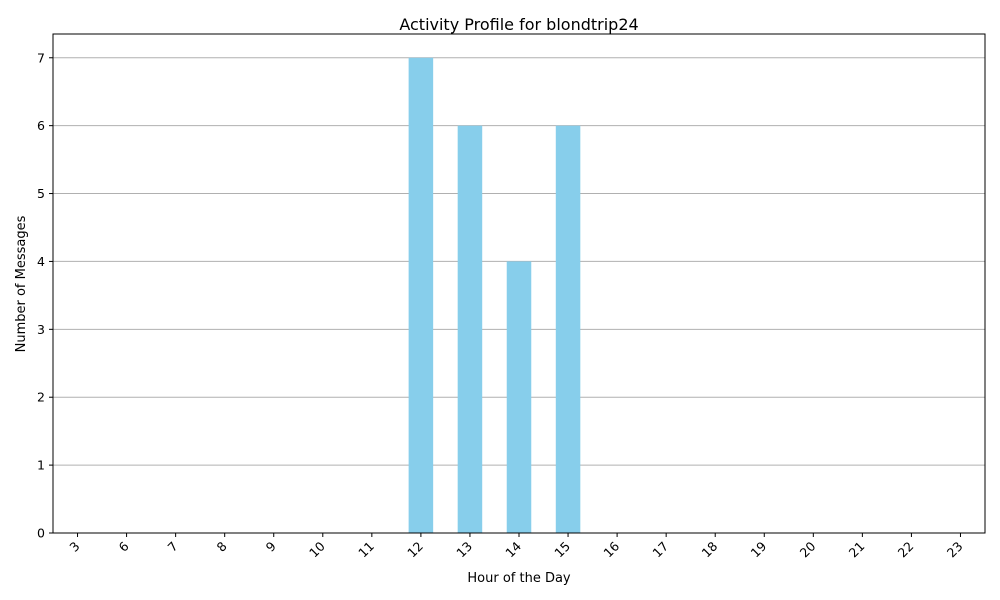  I want to click on y-tick-label: 7, so click(41, 57).